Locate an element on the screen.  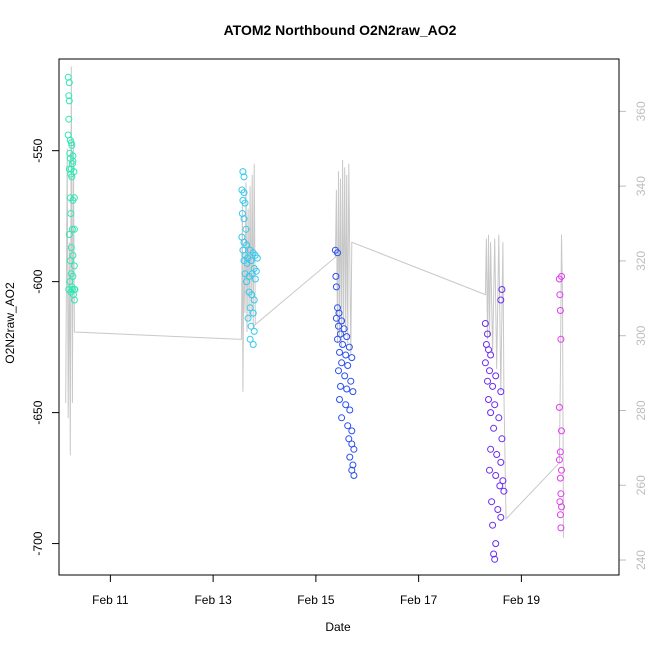
secondary-y-tick-label-6: 340 is located at coordinates (641, 186).